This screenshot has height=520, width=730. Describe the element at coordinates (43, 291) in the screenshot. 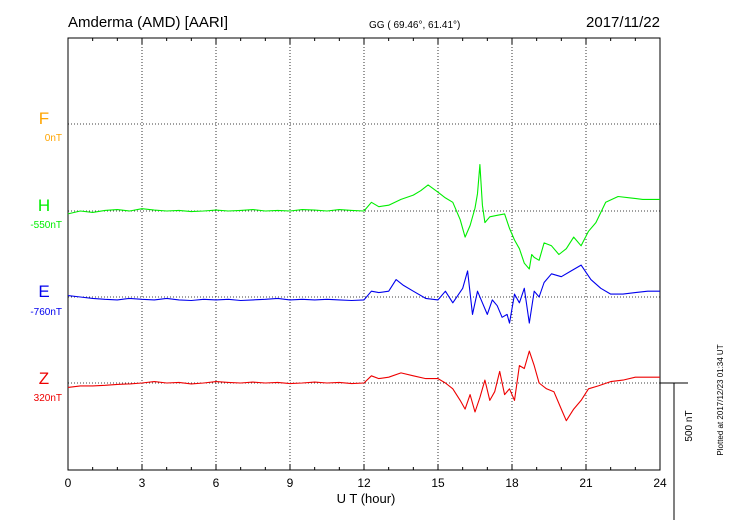

I see `e-component-label: E` at that location.